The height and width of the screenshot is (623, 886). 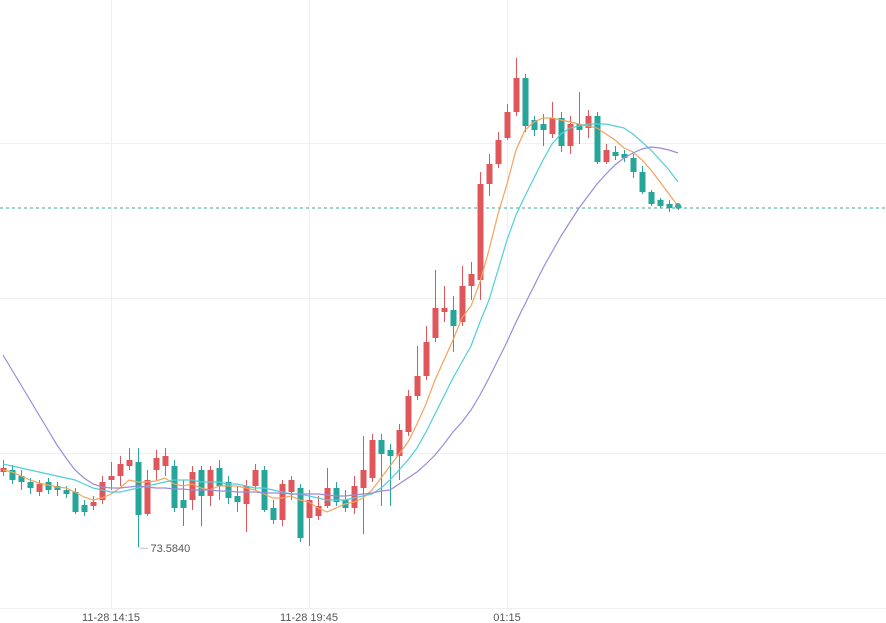 I want to click on x-tick-label: 01:15, so click(x=507, y=617).